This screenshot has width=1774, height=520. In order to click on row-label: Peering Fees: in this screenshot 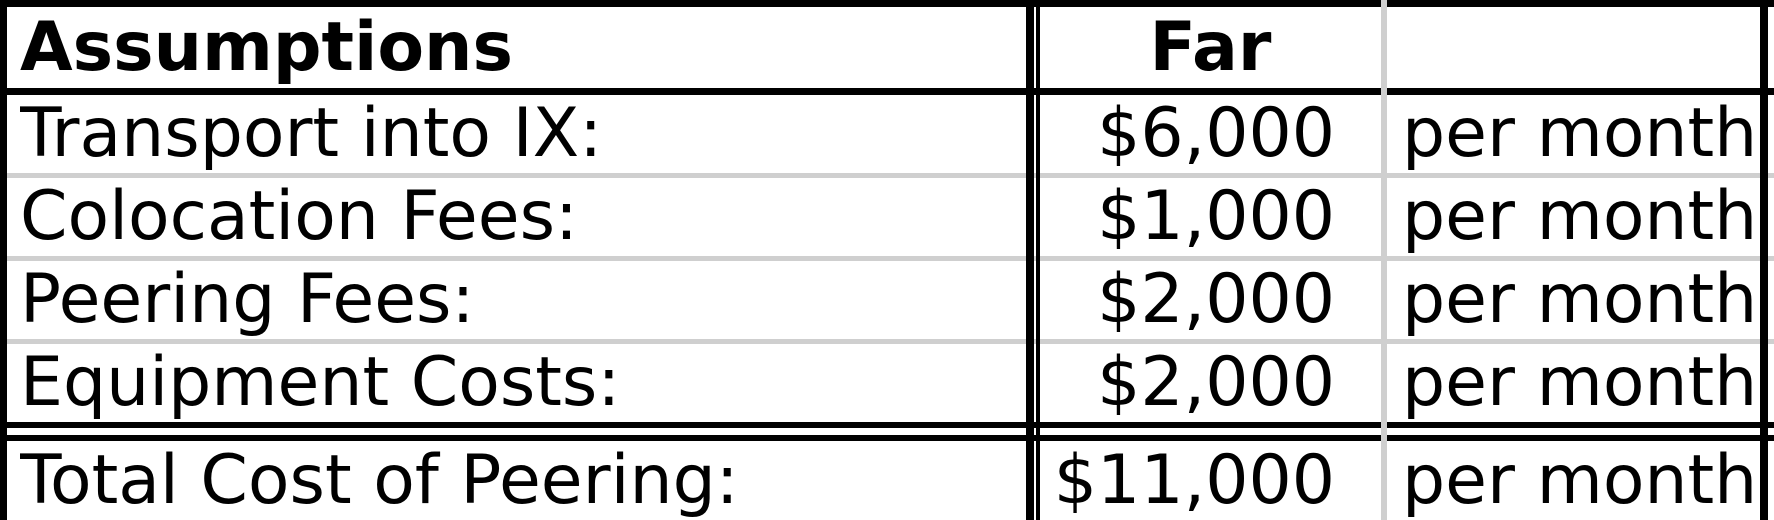, I will do `click(247, 300)`.